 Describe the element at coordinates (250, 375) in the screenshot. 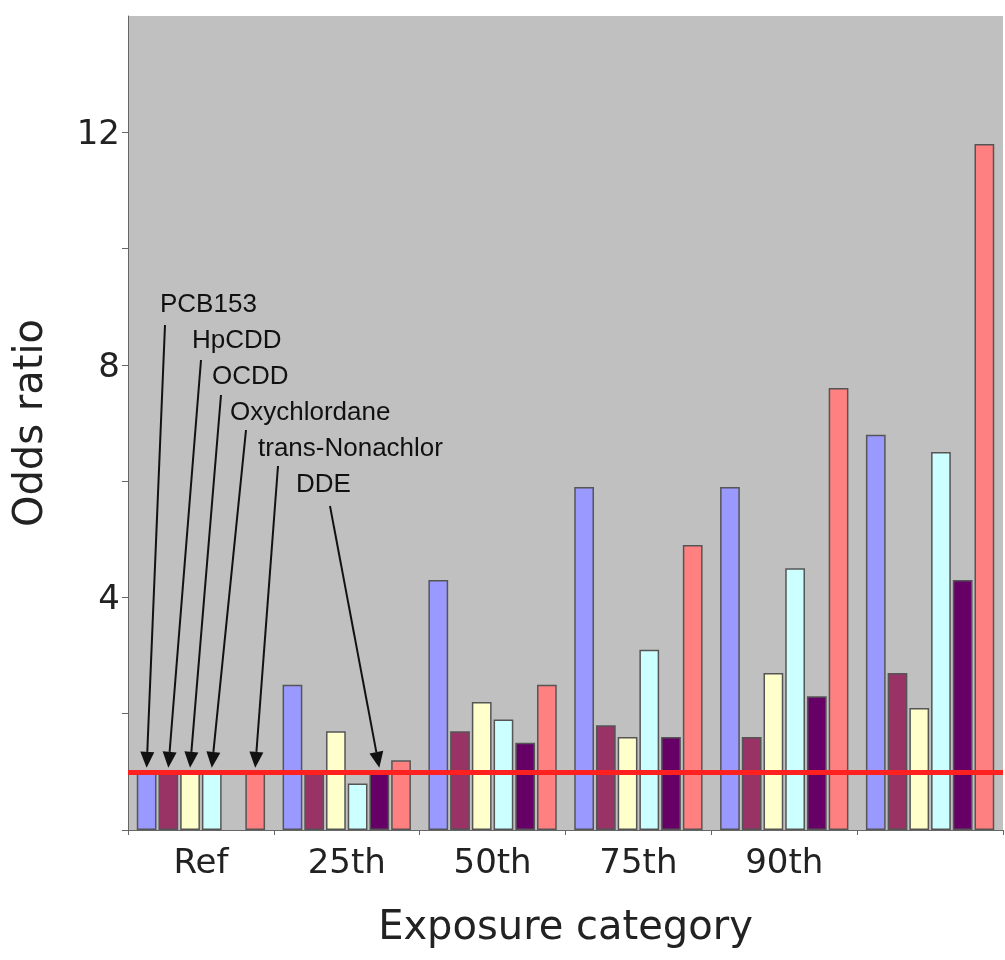

I see `annotation: OCDD` at that location.